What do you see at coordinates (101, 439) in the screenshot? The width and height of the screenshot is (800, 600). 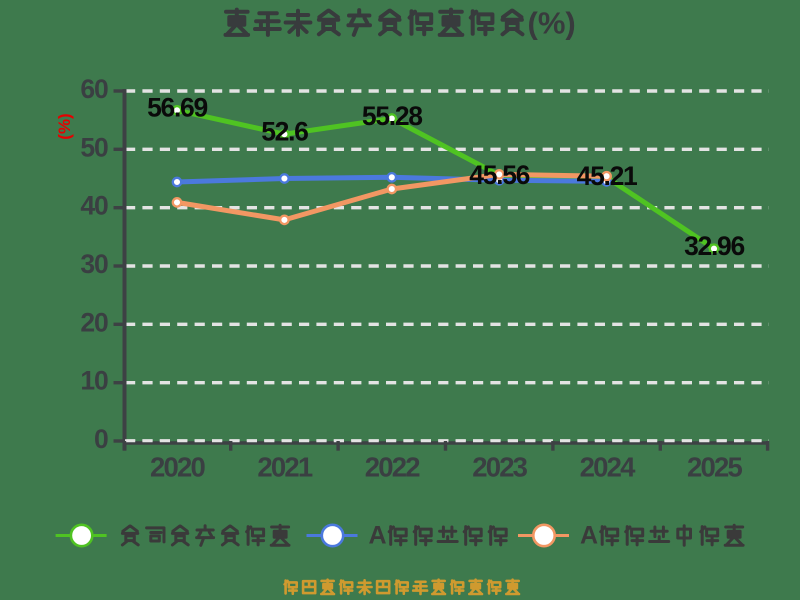 I see `svg-text: 0` at bounding box center [101, 439].